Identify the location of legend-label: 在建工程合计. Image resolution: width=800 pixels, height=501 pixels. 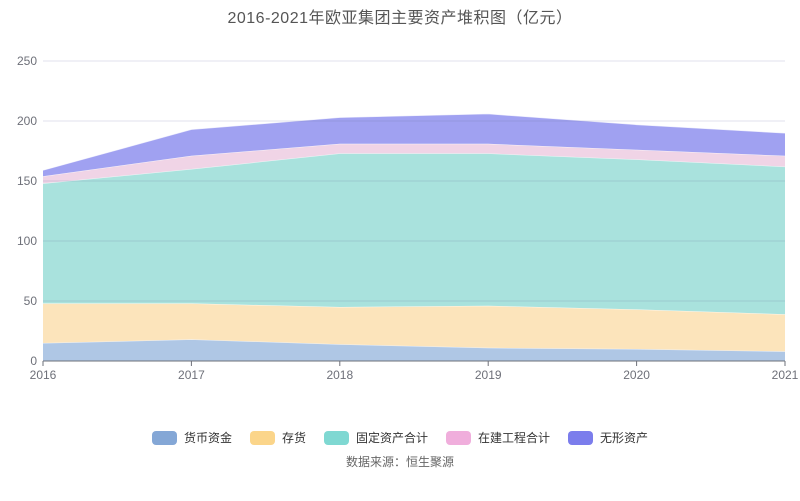
(514, 438).